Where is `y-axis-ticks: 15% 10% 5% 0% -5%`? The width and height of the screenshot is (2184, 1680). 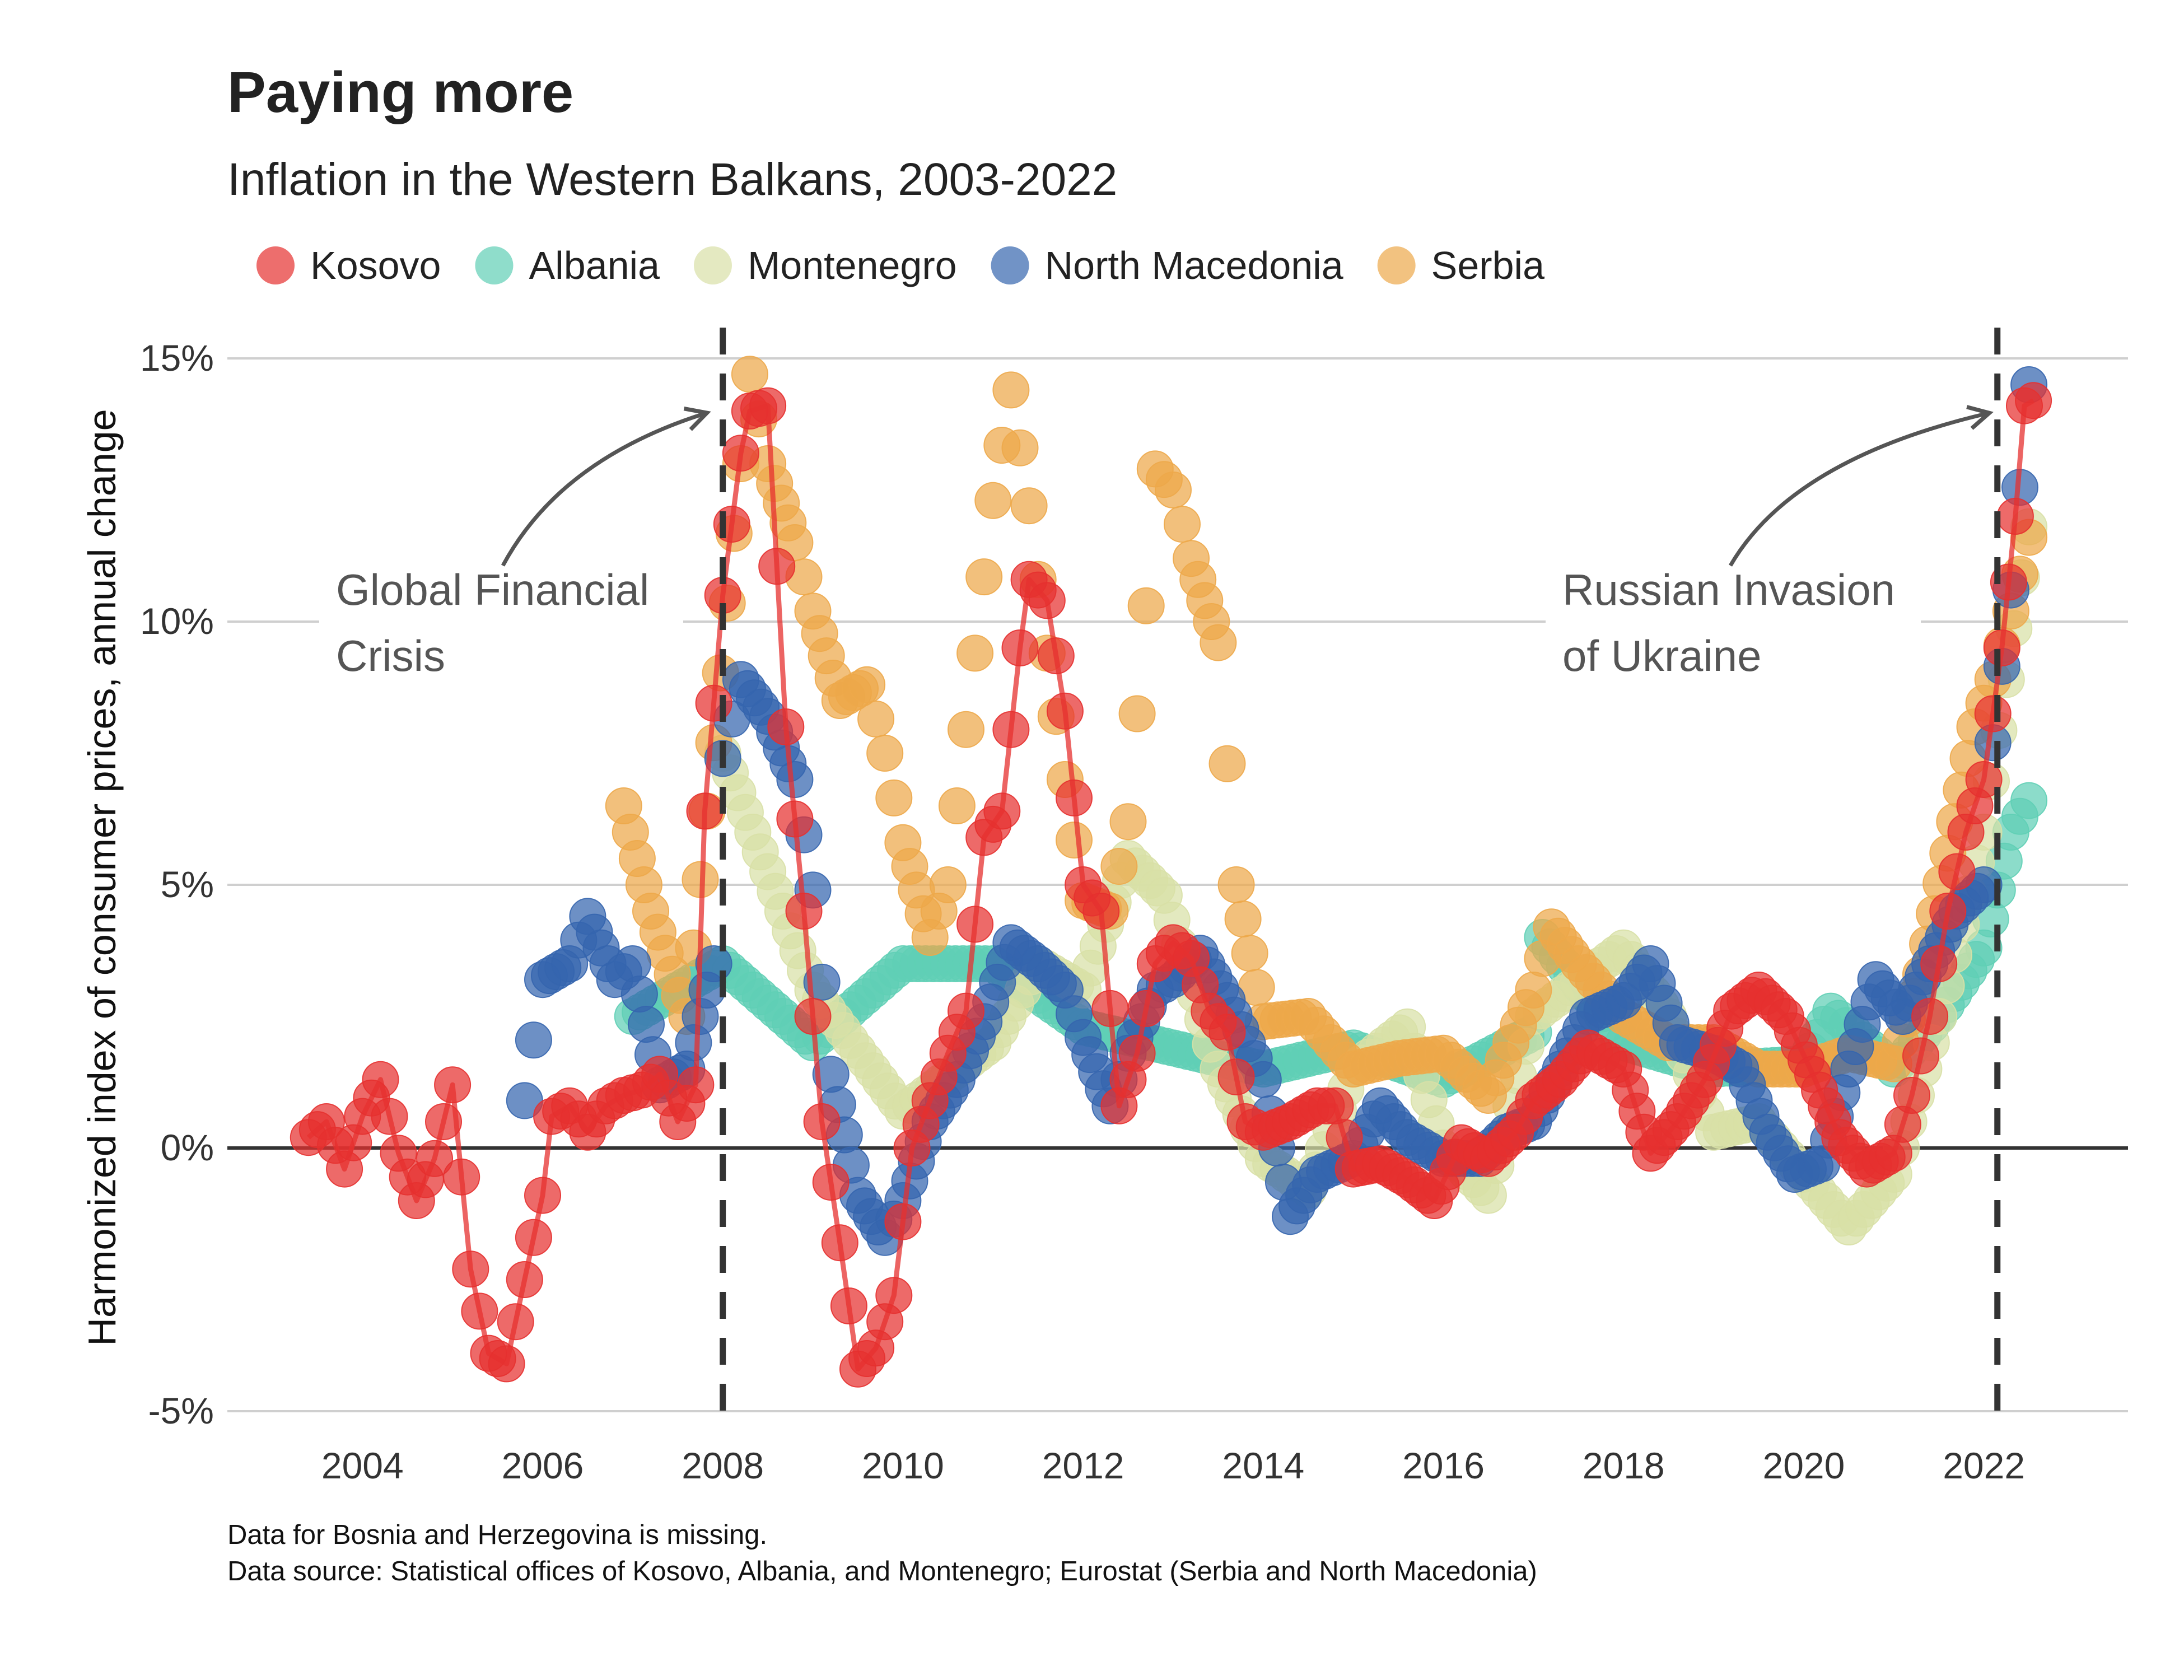 y-axis-ticks: 15% 10% 5% 0% -5% is located at coordinates (177, 884).